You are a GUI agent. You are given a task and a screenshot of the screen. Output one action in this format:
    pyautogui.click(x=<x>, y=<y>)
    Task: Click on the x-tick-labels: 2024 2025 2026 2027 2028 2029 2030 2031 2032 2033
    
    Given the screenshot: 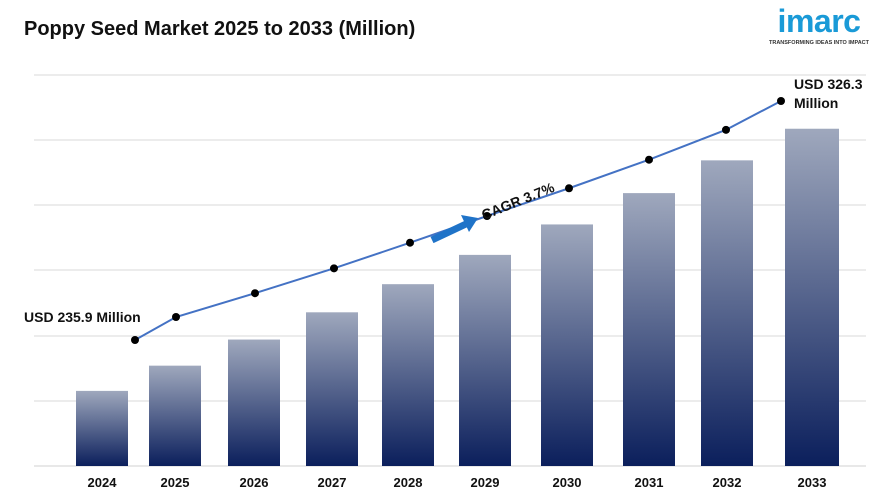 What is the action you would take?
    pyautogui.click(x=457, y=482)
    